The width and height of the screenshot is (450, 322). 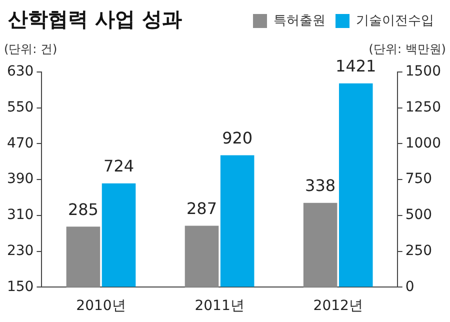 What do you see at coordinates (409, 286) in the screenshot?
I see `y2-tick-label: 0` at bounding box center [409, 286].